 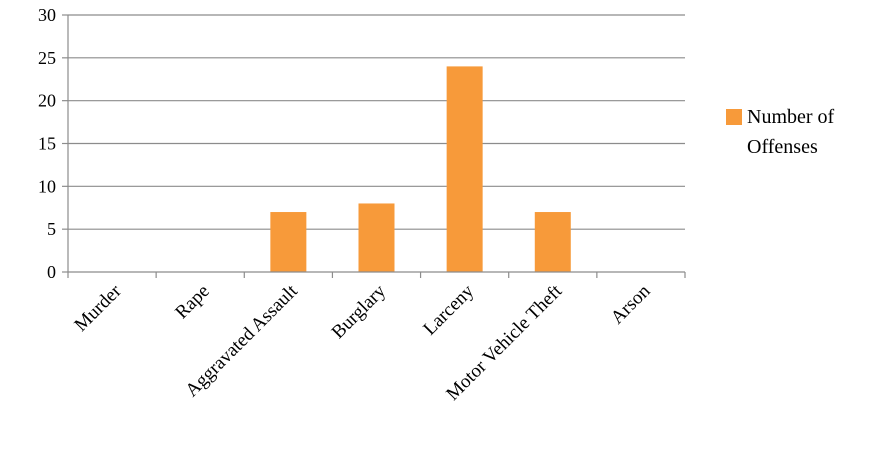 What do you see at coordinates (734, 117) in the screenshot?
I see `legend-swatch` at bounding box center [734, 117].